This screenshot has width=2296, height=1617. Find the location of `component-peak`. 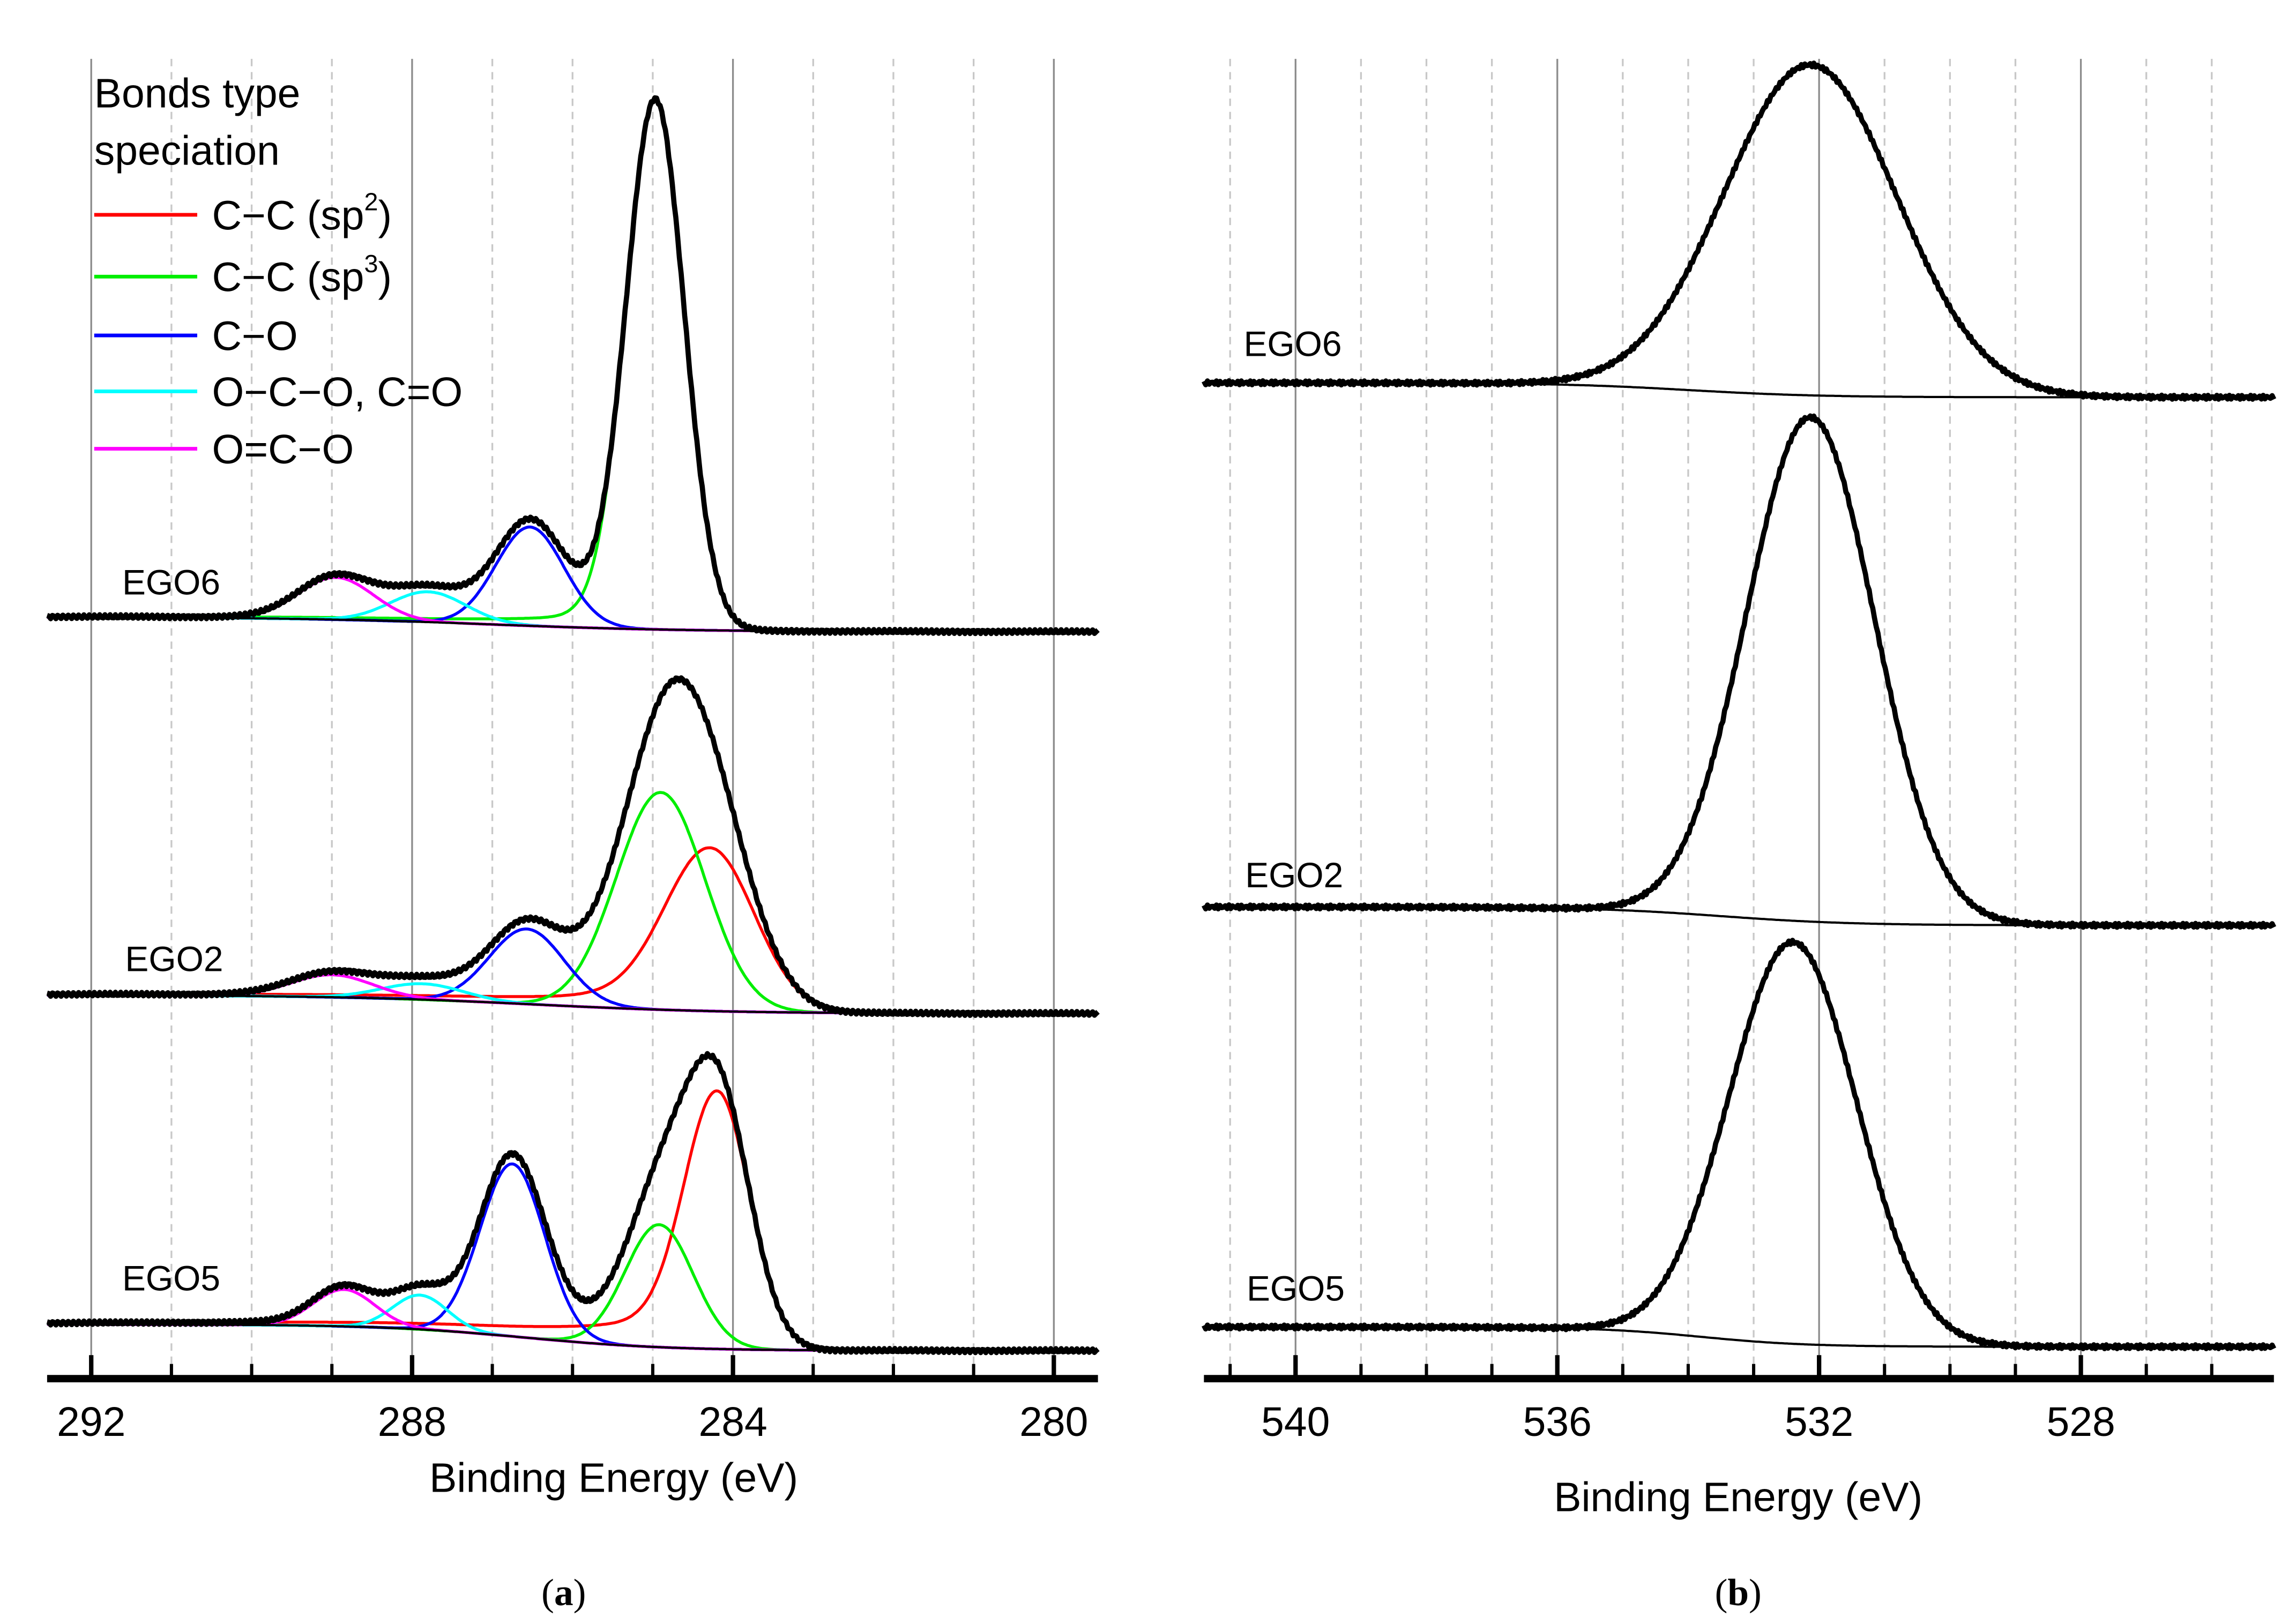

component-peak is located at coordinates (572, 903).